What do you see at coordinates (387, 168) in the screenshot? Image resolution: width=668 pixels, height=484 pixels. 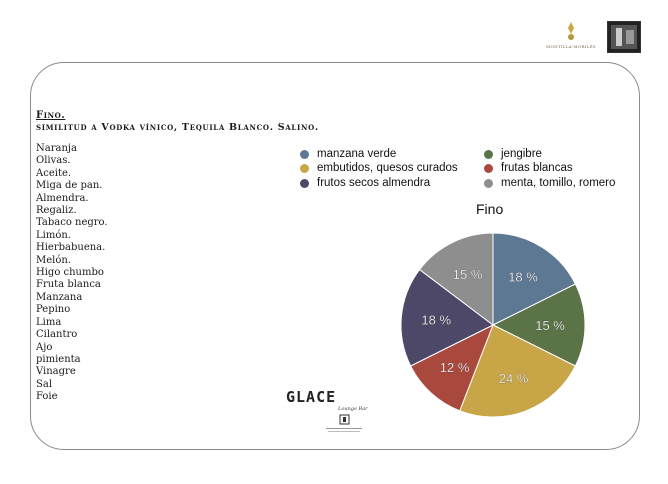 I see `legend-label: embutidos, quesos curados` at bounding box center [387, 168].